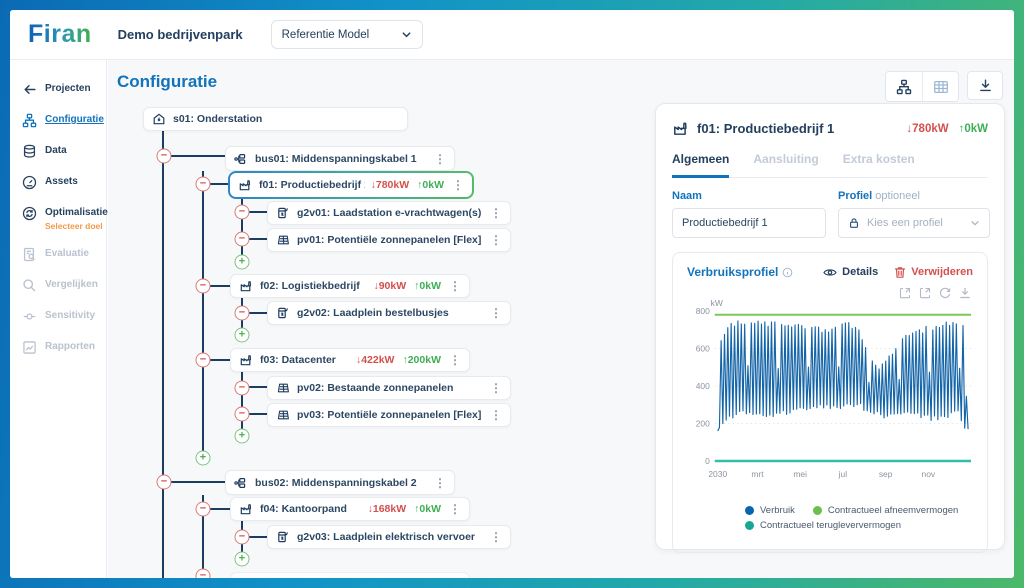  Describe the element at coordinates (749, 223) in the screenshot. I see `naam-input` at that location.